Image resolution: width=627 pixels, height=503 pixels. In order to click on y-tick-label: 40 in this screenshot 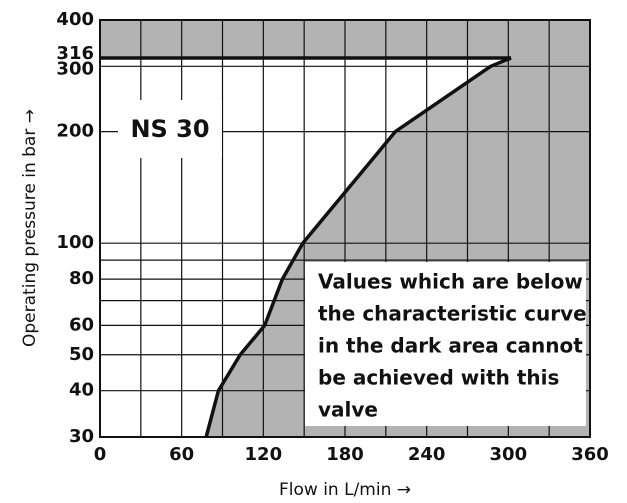, I will do `click(81, 390)`.